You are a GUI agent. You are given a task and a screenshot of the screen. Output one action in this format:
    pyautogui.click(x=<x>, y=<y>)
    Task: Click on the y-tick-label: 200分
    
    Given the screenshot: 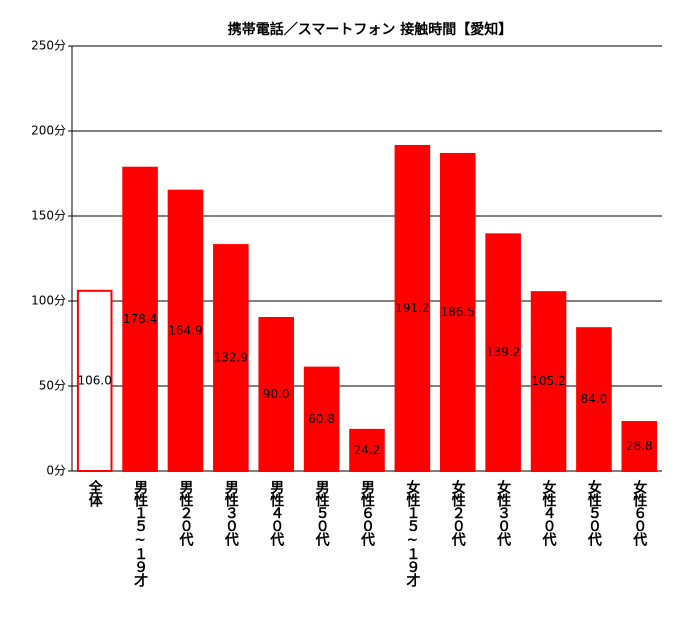 What is the action you would take?
    pyautogui.click(x=48, y=131)
    